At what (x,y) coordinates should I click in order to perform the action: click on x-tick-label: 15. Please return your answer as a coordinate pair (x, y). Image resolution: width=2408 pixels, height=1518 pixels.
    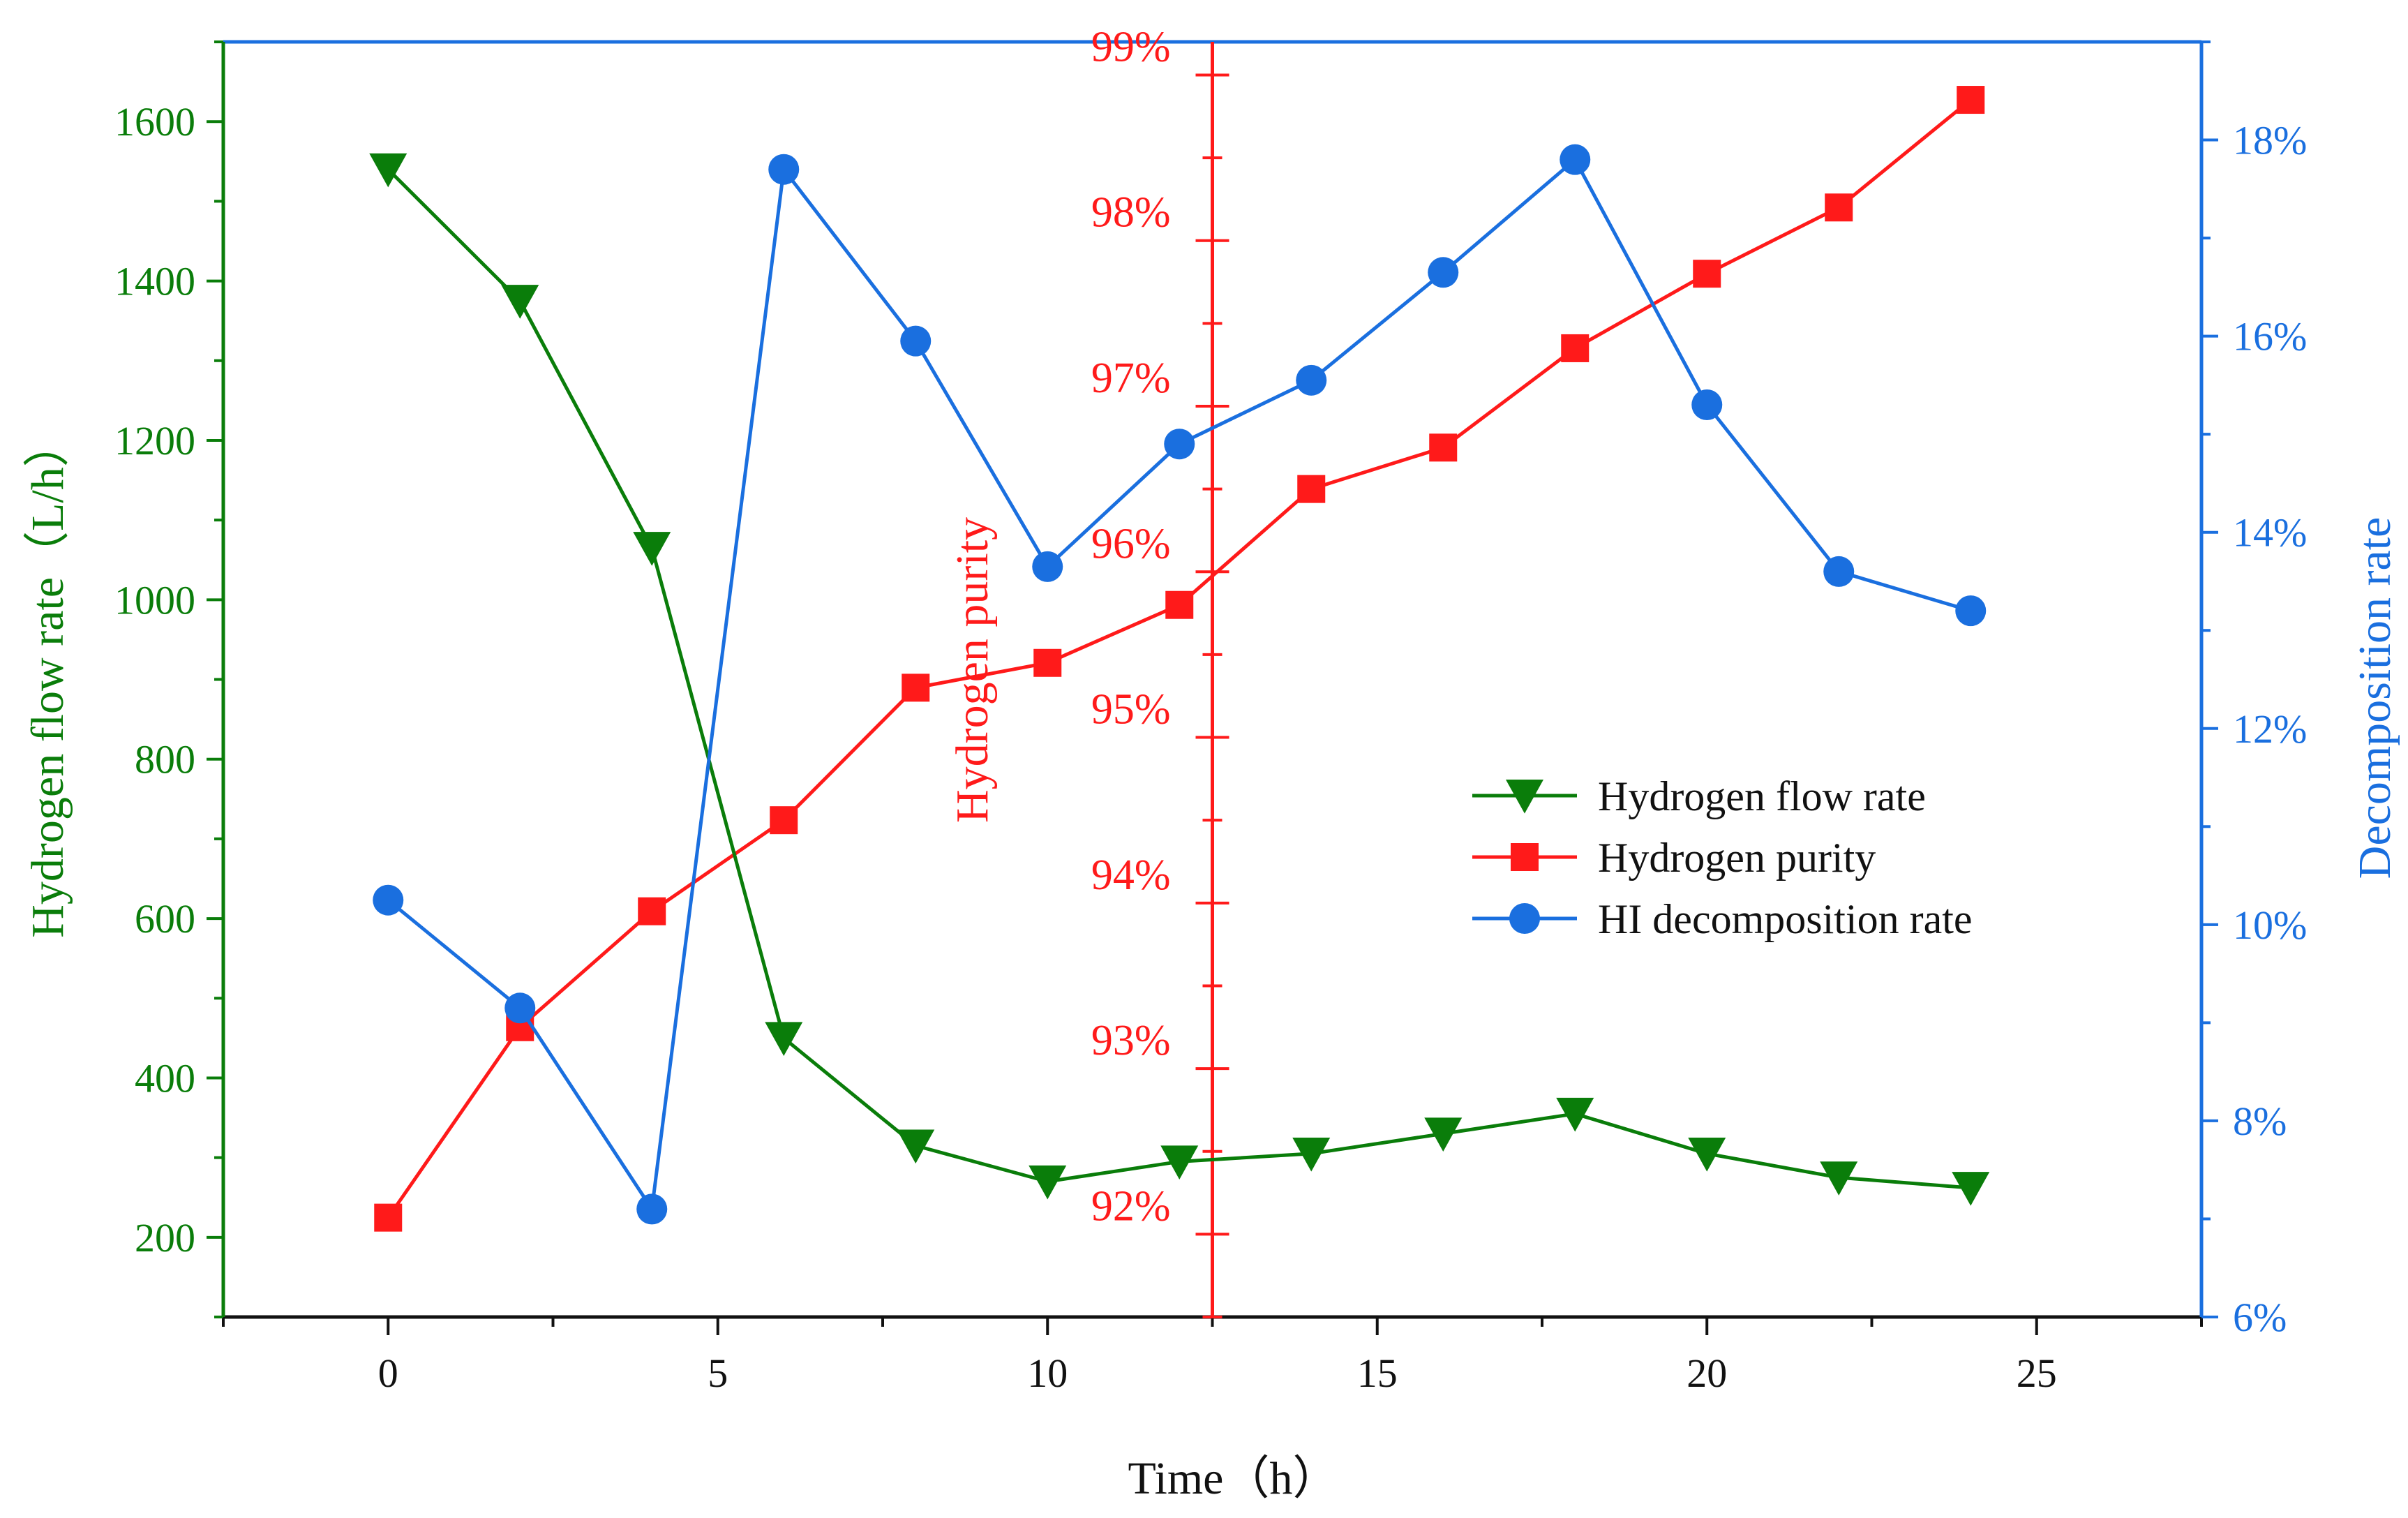
    Looking at the image, I should click on (1377, 1373).